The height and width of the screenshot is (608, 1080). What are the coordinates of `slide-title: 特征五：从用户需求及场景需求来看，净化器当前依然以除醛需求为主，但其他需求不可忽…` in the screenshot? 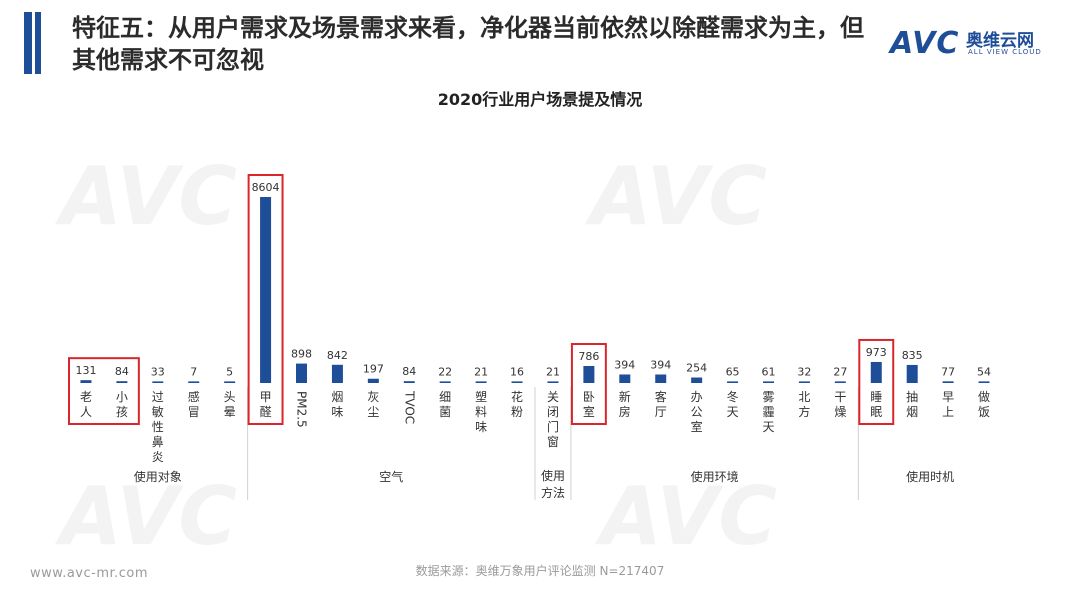 It's located at (468, 44).